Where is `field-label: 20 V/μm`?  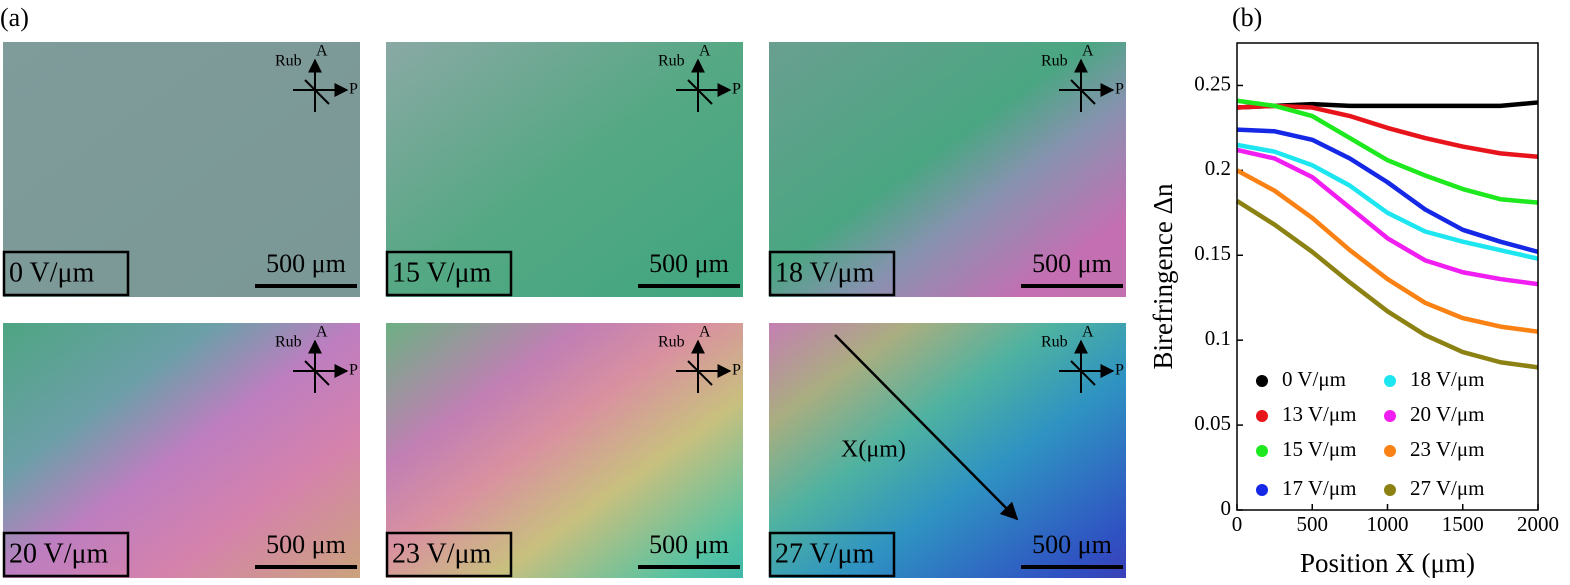 field-label: 20 V/μm is located at coordinates (59, 553).